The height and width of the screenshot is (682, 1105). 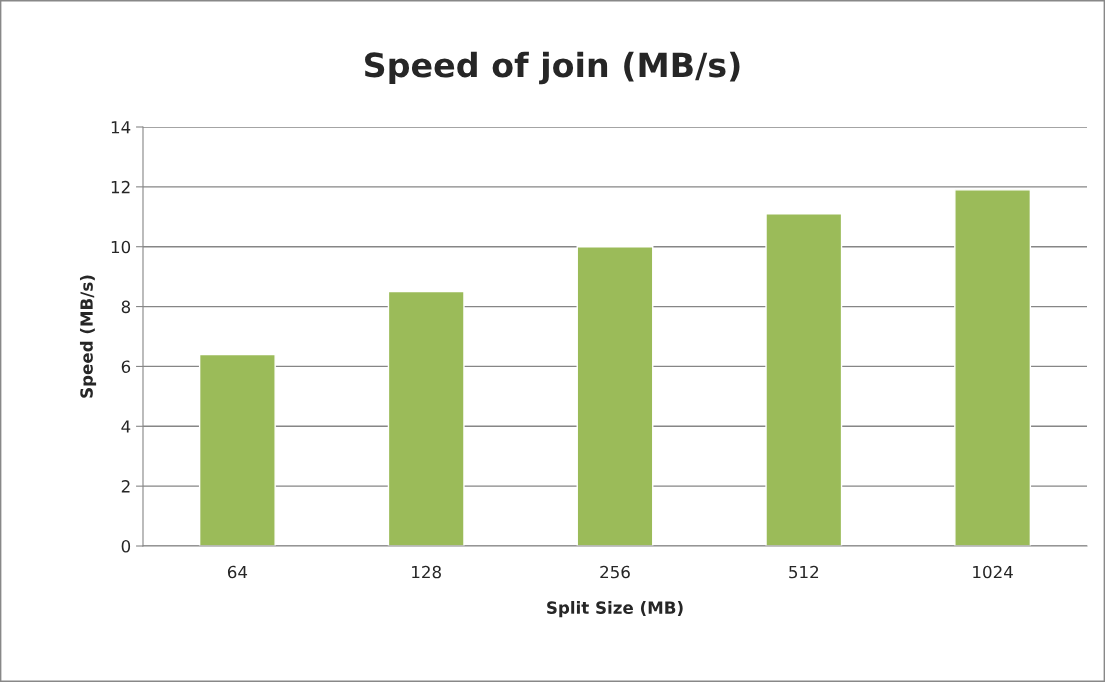 I want to click on x-tick-label: 128, so click(x=426, y=572).